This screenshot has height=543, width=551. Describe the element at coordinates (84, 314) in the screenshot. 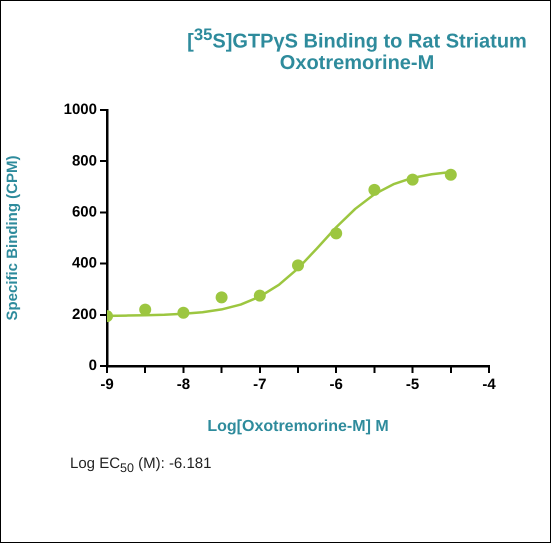

I see `y-tick-label: 200` at that location.